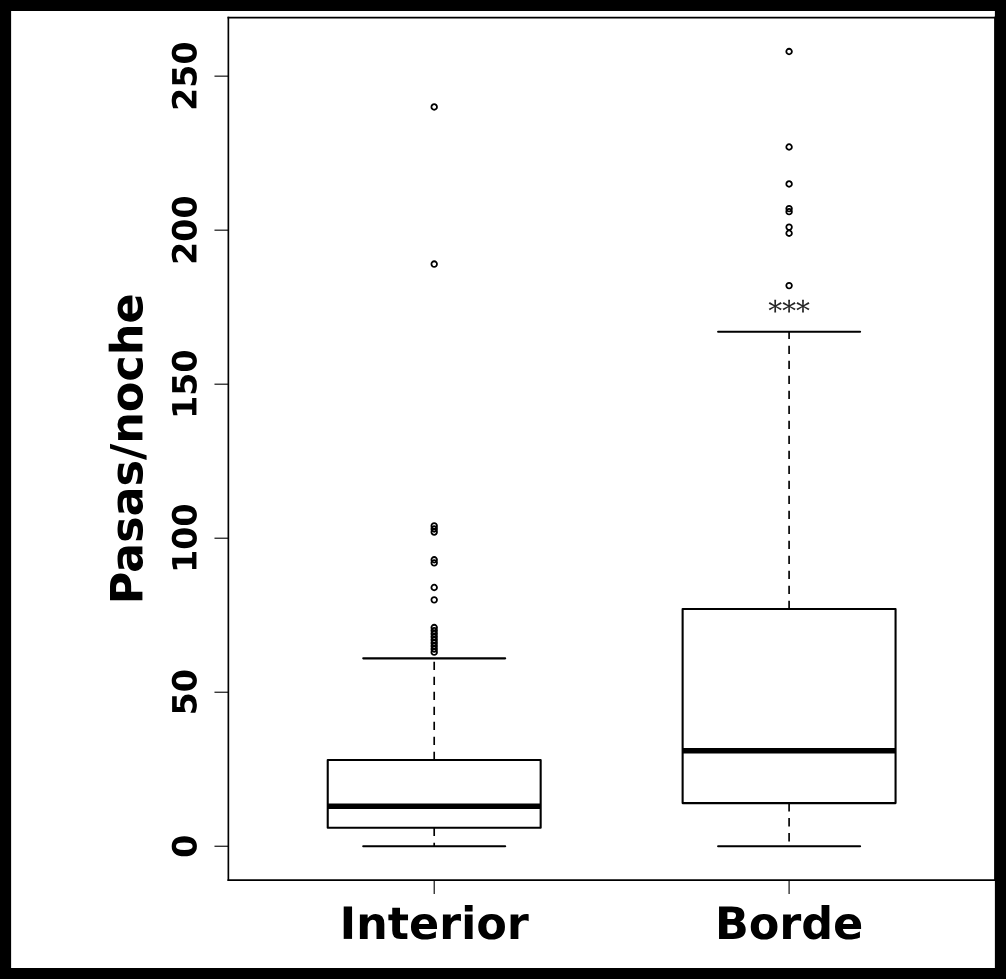 The image size is (1006, 979). What do you see at coordinates (789, 306) in the screenshot?
I see `annotation: ***` at bounding box center [789, 306].